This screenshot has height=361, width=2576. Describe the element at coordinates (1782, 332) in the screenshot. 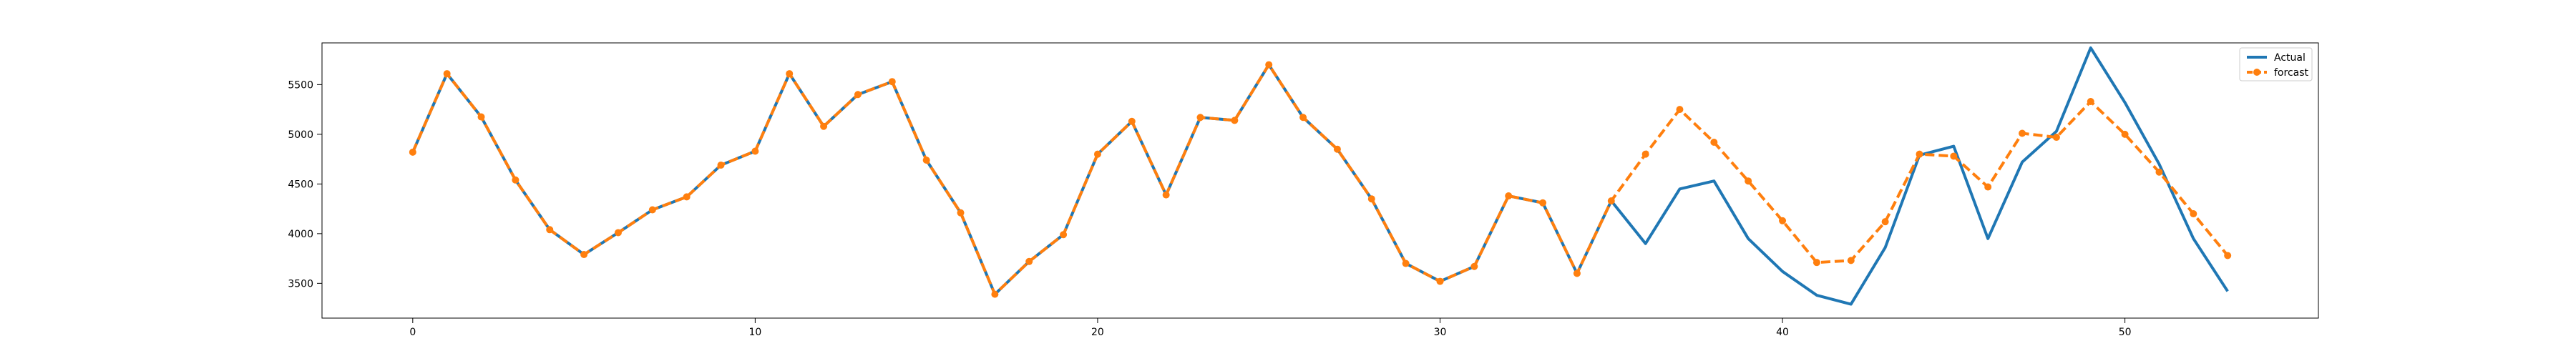

I see `x-tick-label: 40` at that location.